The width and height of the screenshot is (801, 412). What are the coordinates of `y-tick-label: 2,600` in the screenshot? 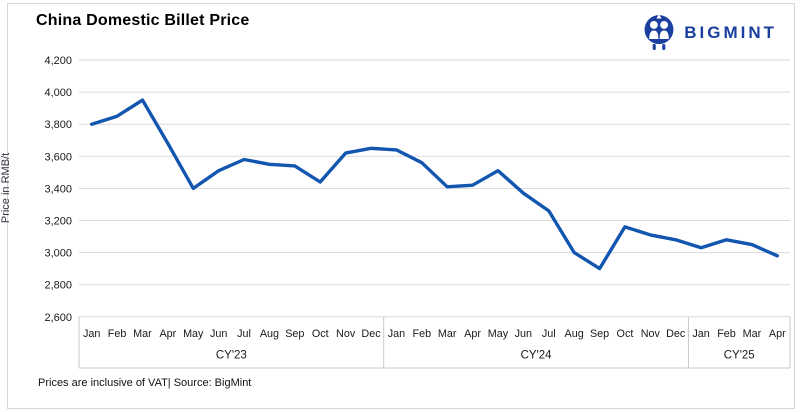 It's located at (58, 318).